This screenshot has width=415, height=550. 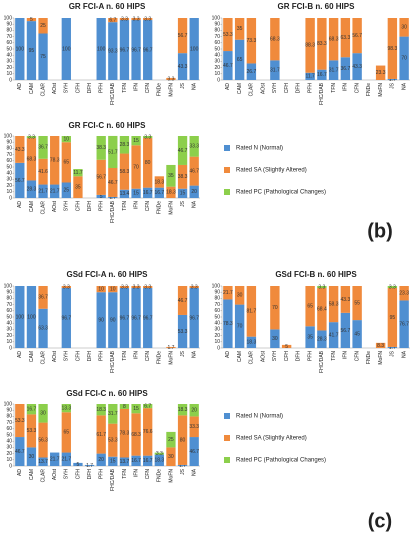 I want to click on data-label: 51.7, so click(x=113, y=152).